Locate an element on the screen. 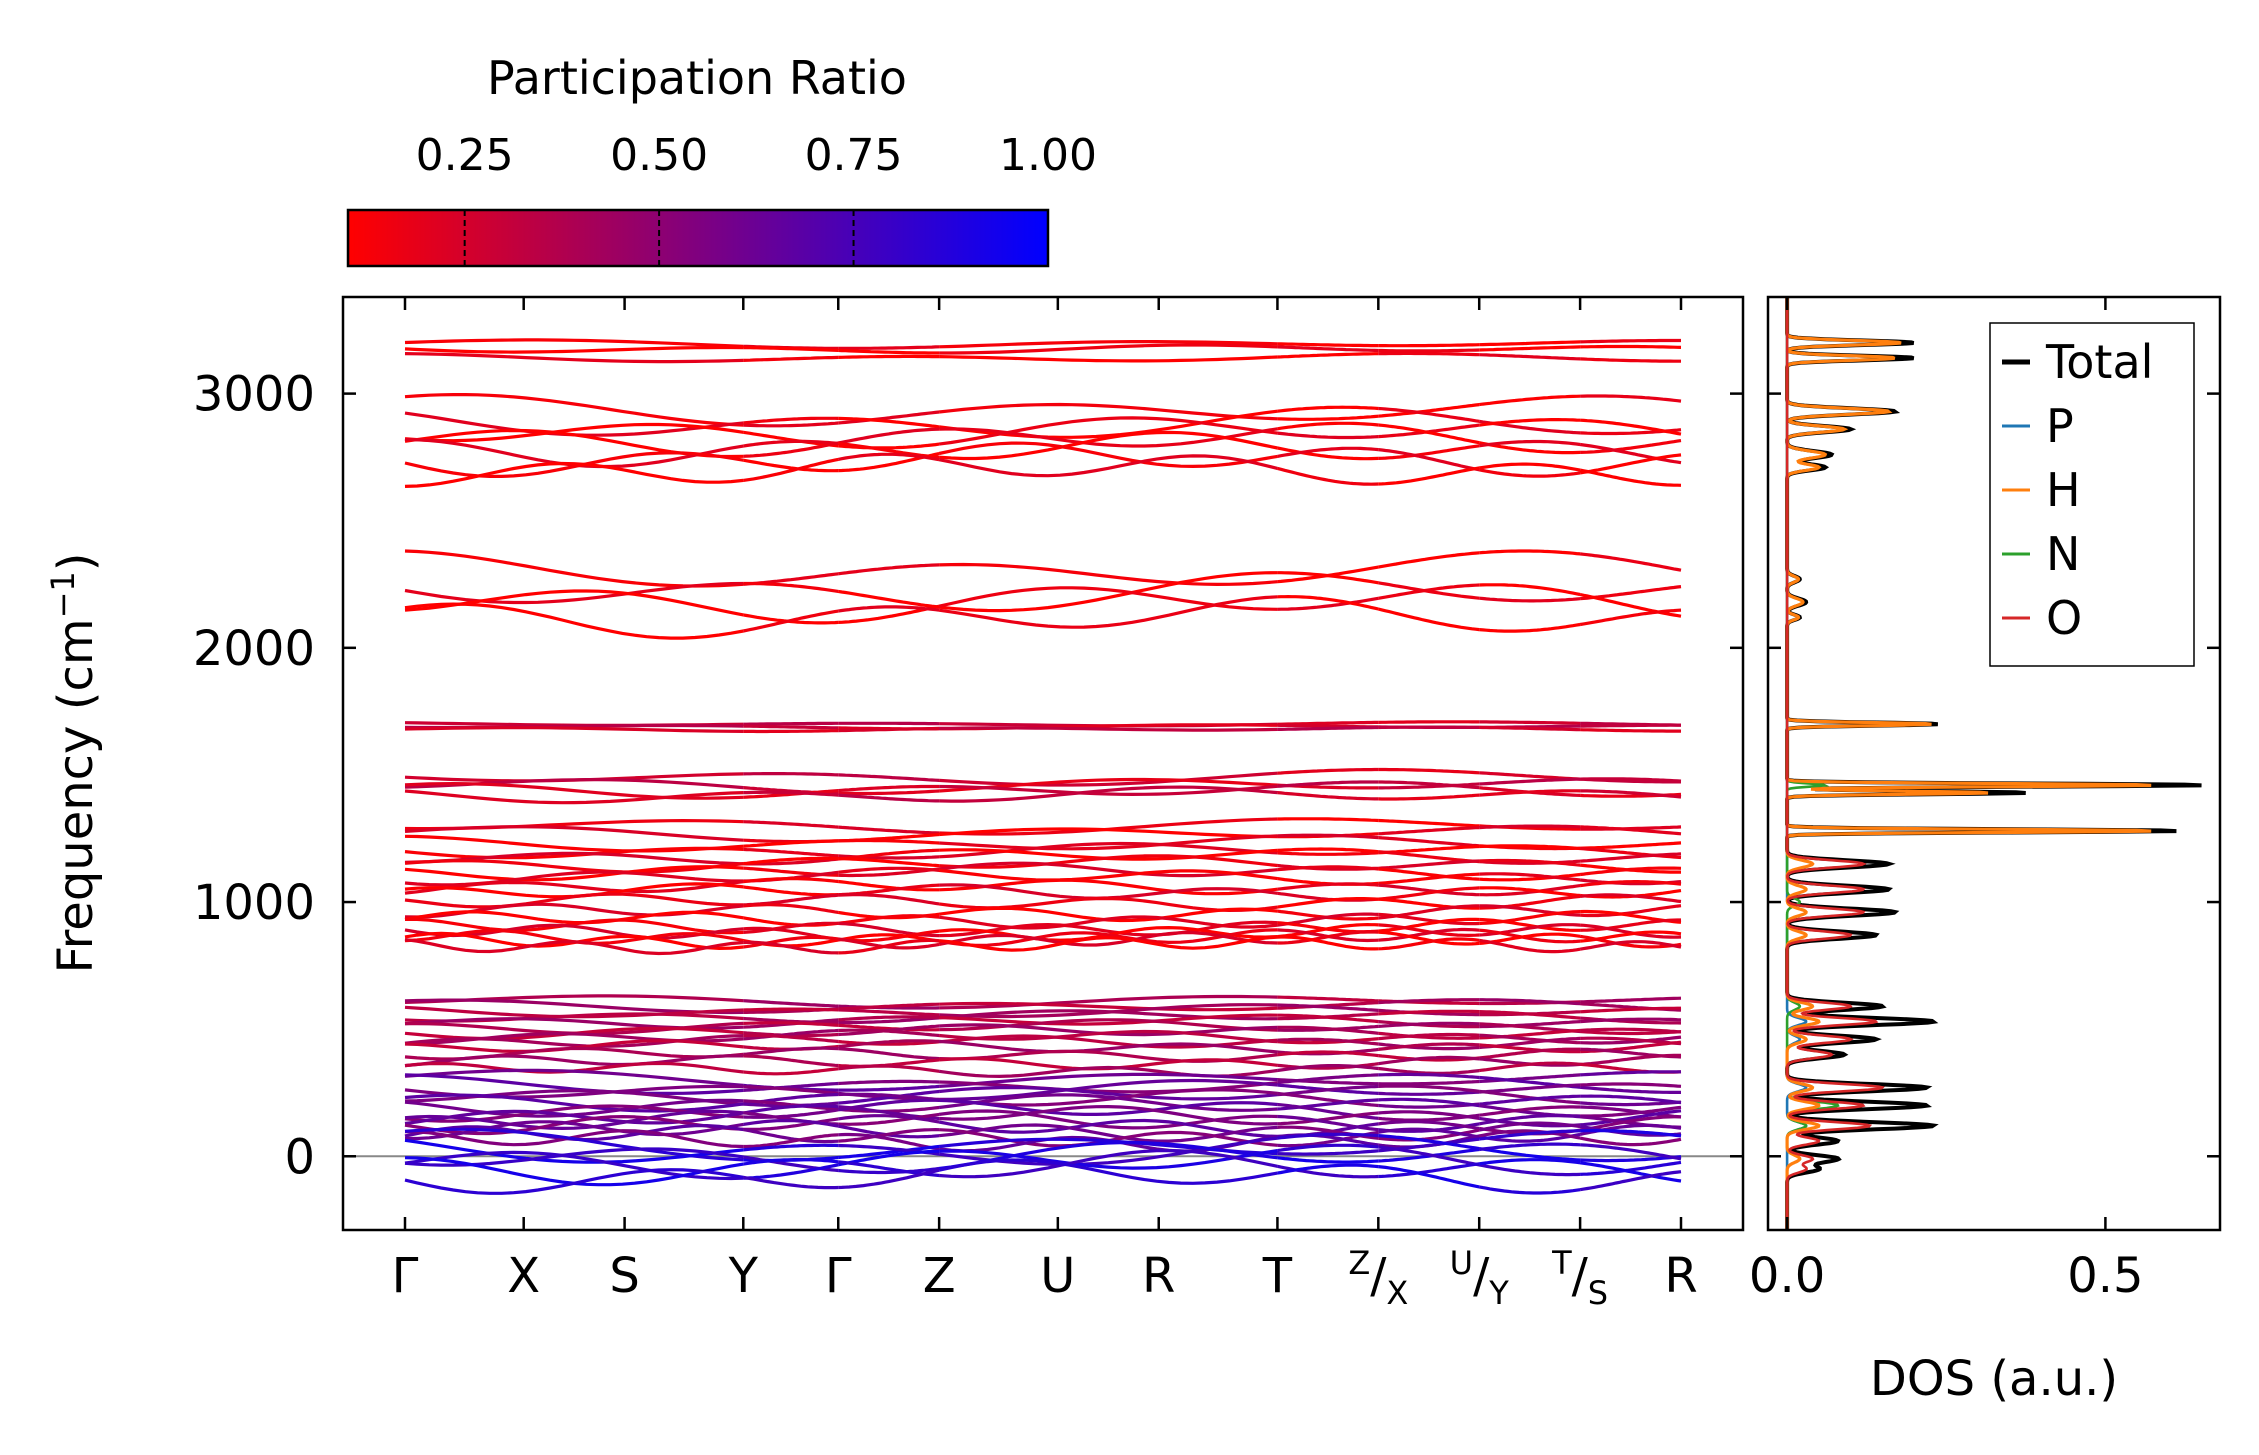  k-point-label-0: Γ is located at coordinates (405, 1276).